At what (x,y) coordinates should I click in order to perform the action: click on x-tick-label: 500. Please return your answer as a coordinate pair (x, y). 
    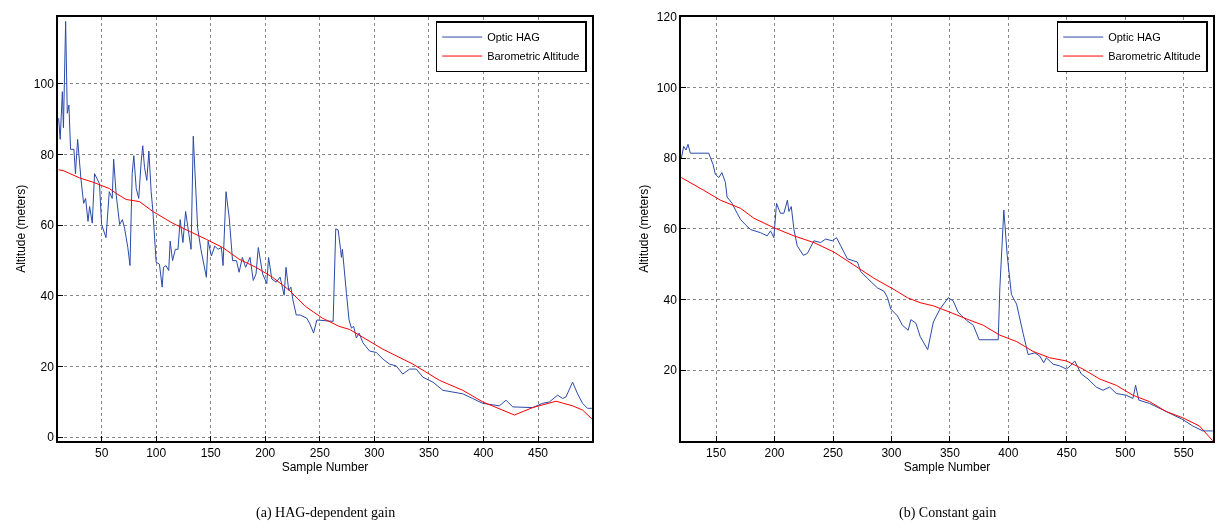
    Looking at the image, I should click on (1125, 452).